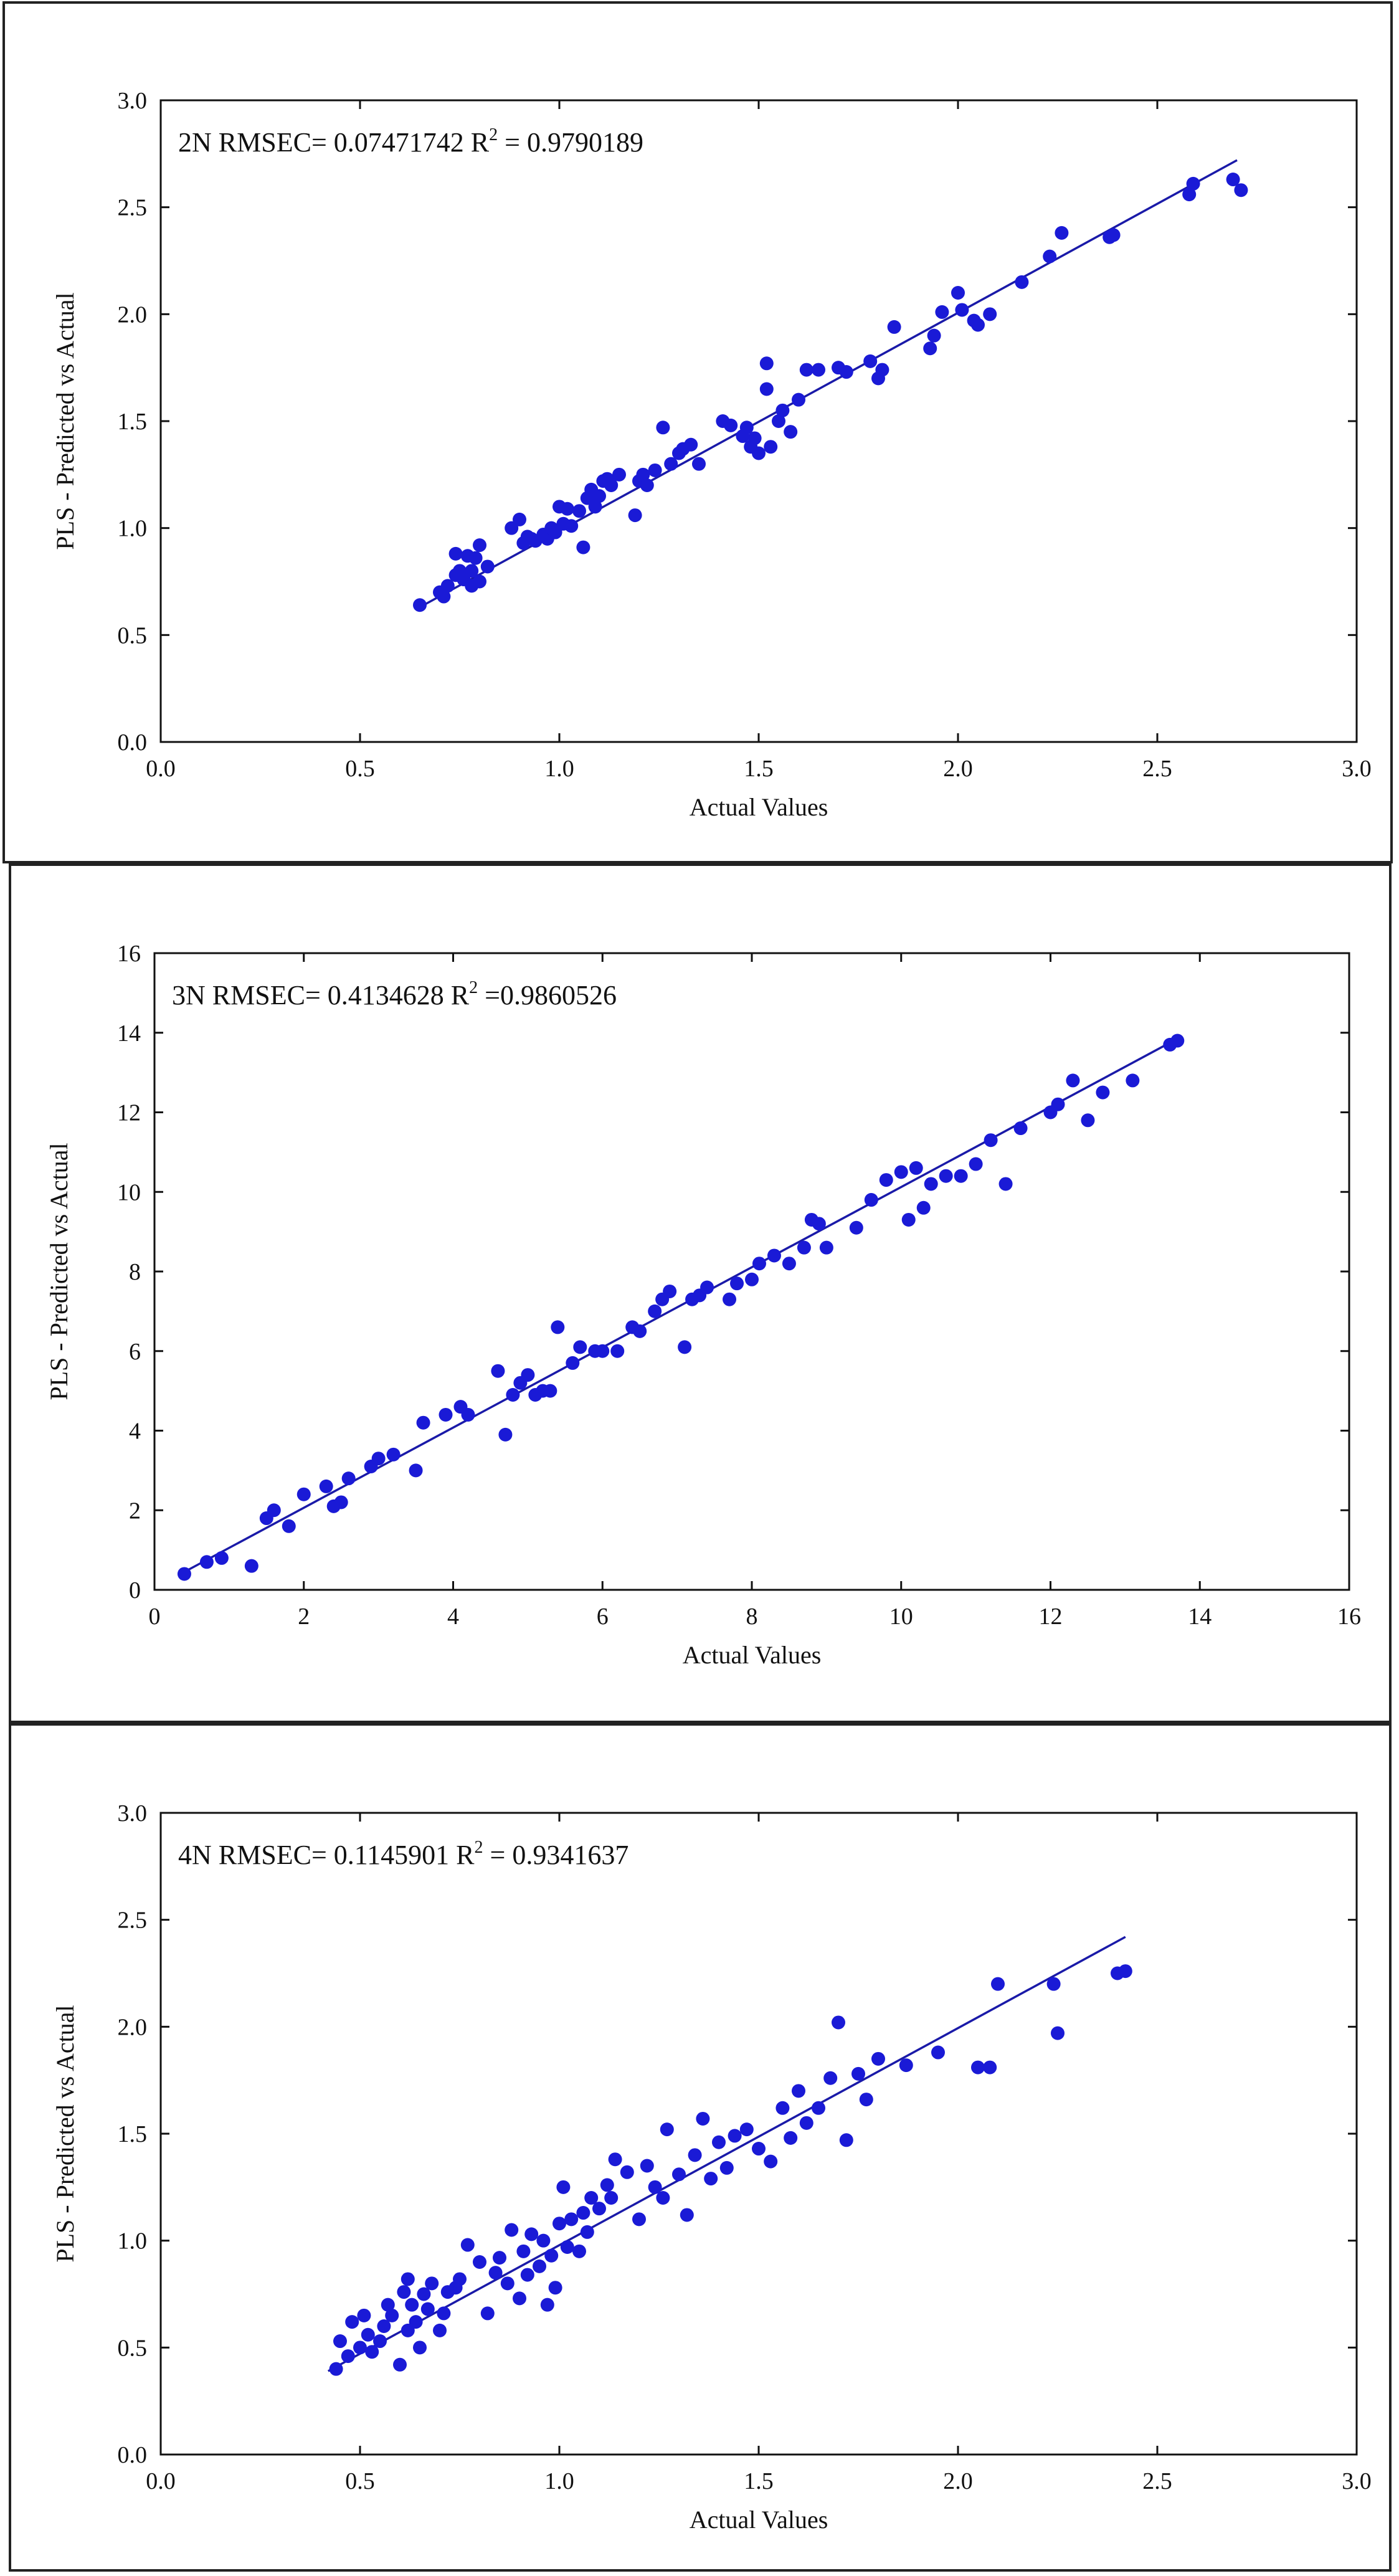 The image size is (1399, 2576). What do you see at coordinates (337, 1855) in the screenshot?
I see `annotation-rmsec: RMSEC= 0.1145901` at bounding box center [337, 1855].